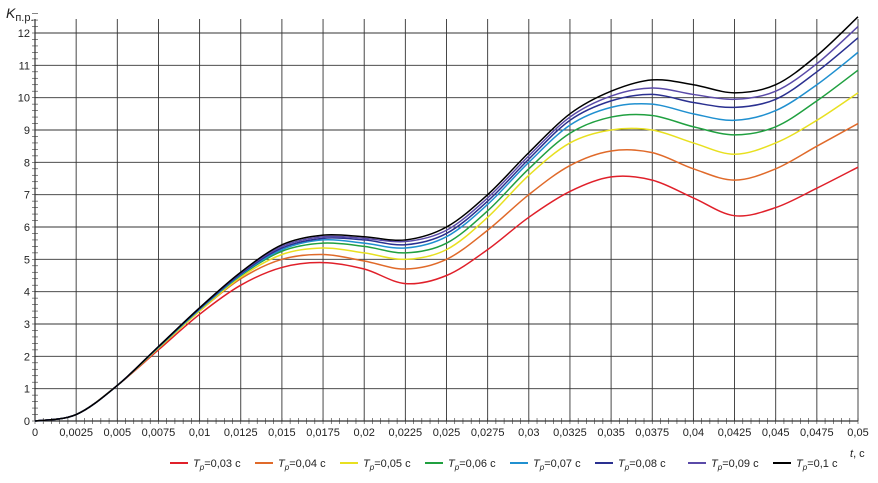  What do you see at coordinates (817, 433) in the screenshot?
I see `x-tick-label: 0,0475` at bounding box center [817, 433].